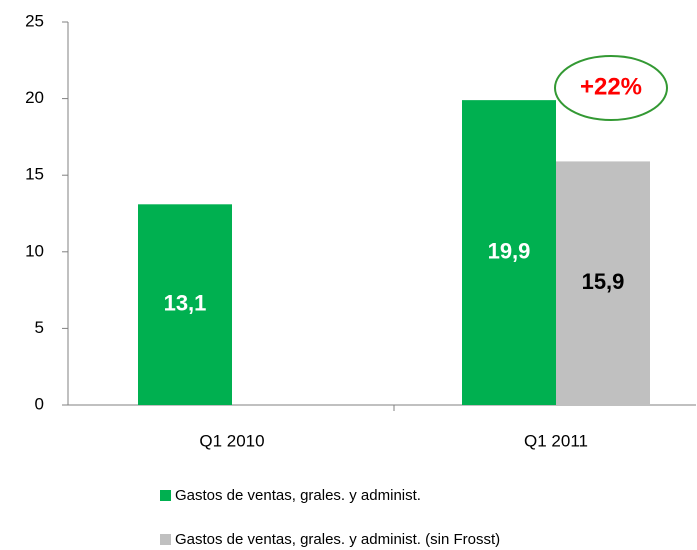 This screenshot has height=550, width=697. What do you see at coordinates (34, 250) in the screenshot?
I see `y-tick-label: 10` at bounding box center [34, 250].